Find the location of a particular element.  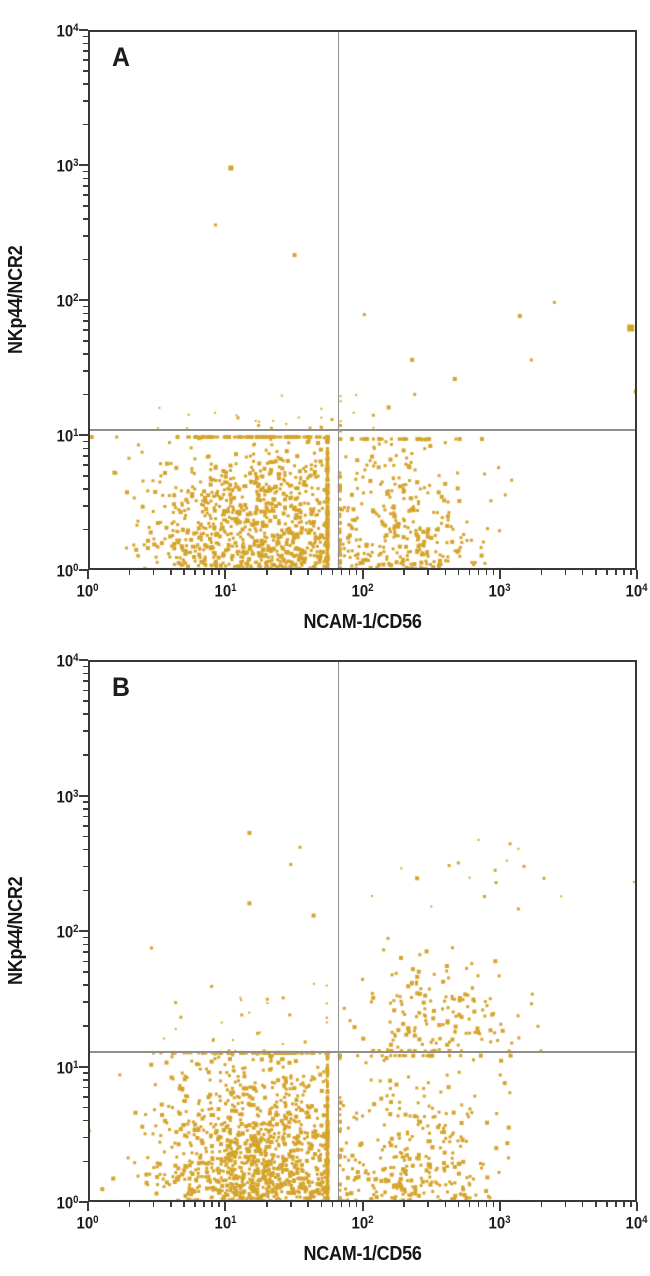

x-axis-tick-label: 10³ is located at coordinates (499, 591).